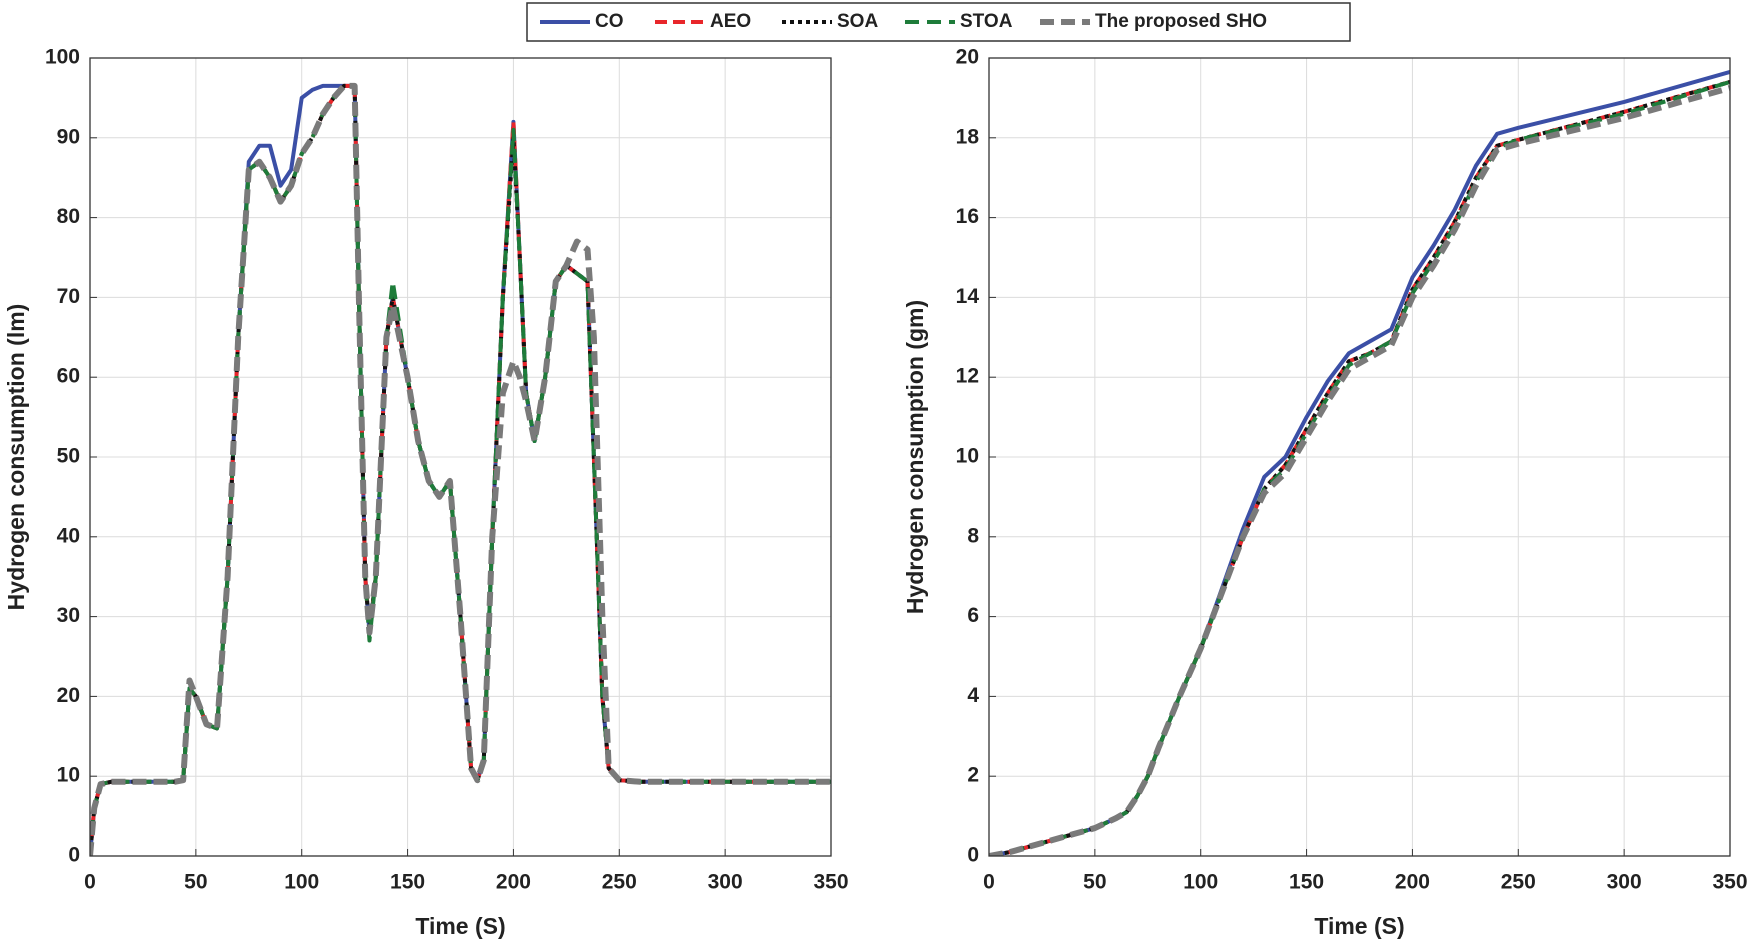  Describe the element at coordinates (968, 296) in the screenshot. I see `y-tick-label: 14` at that location.